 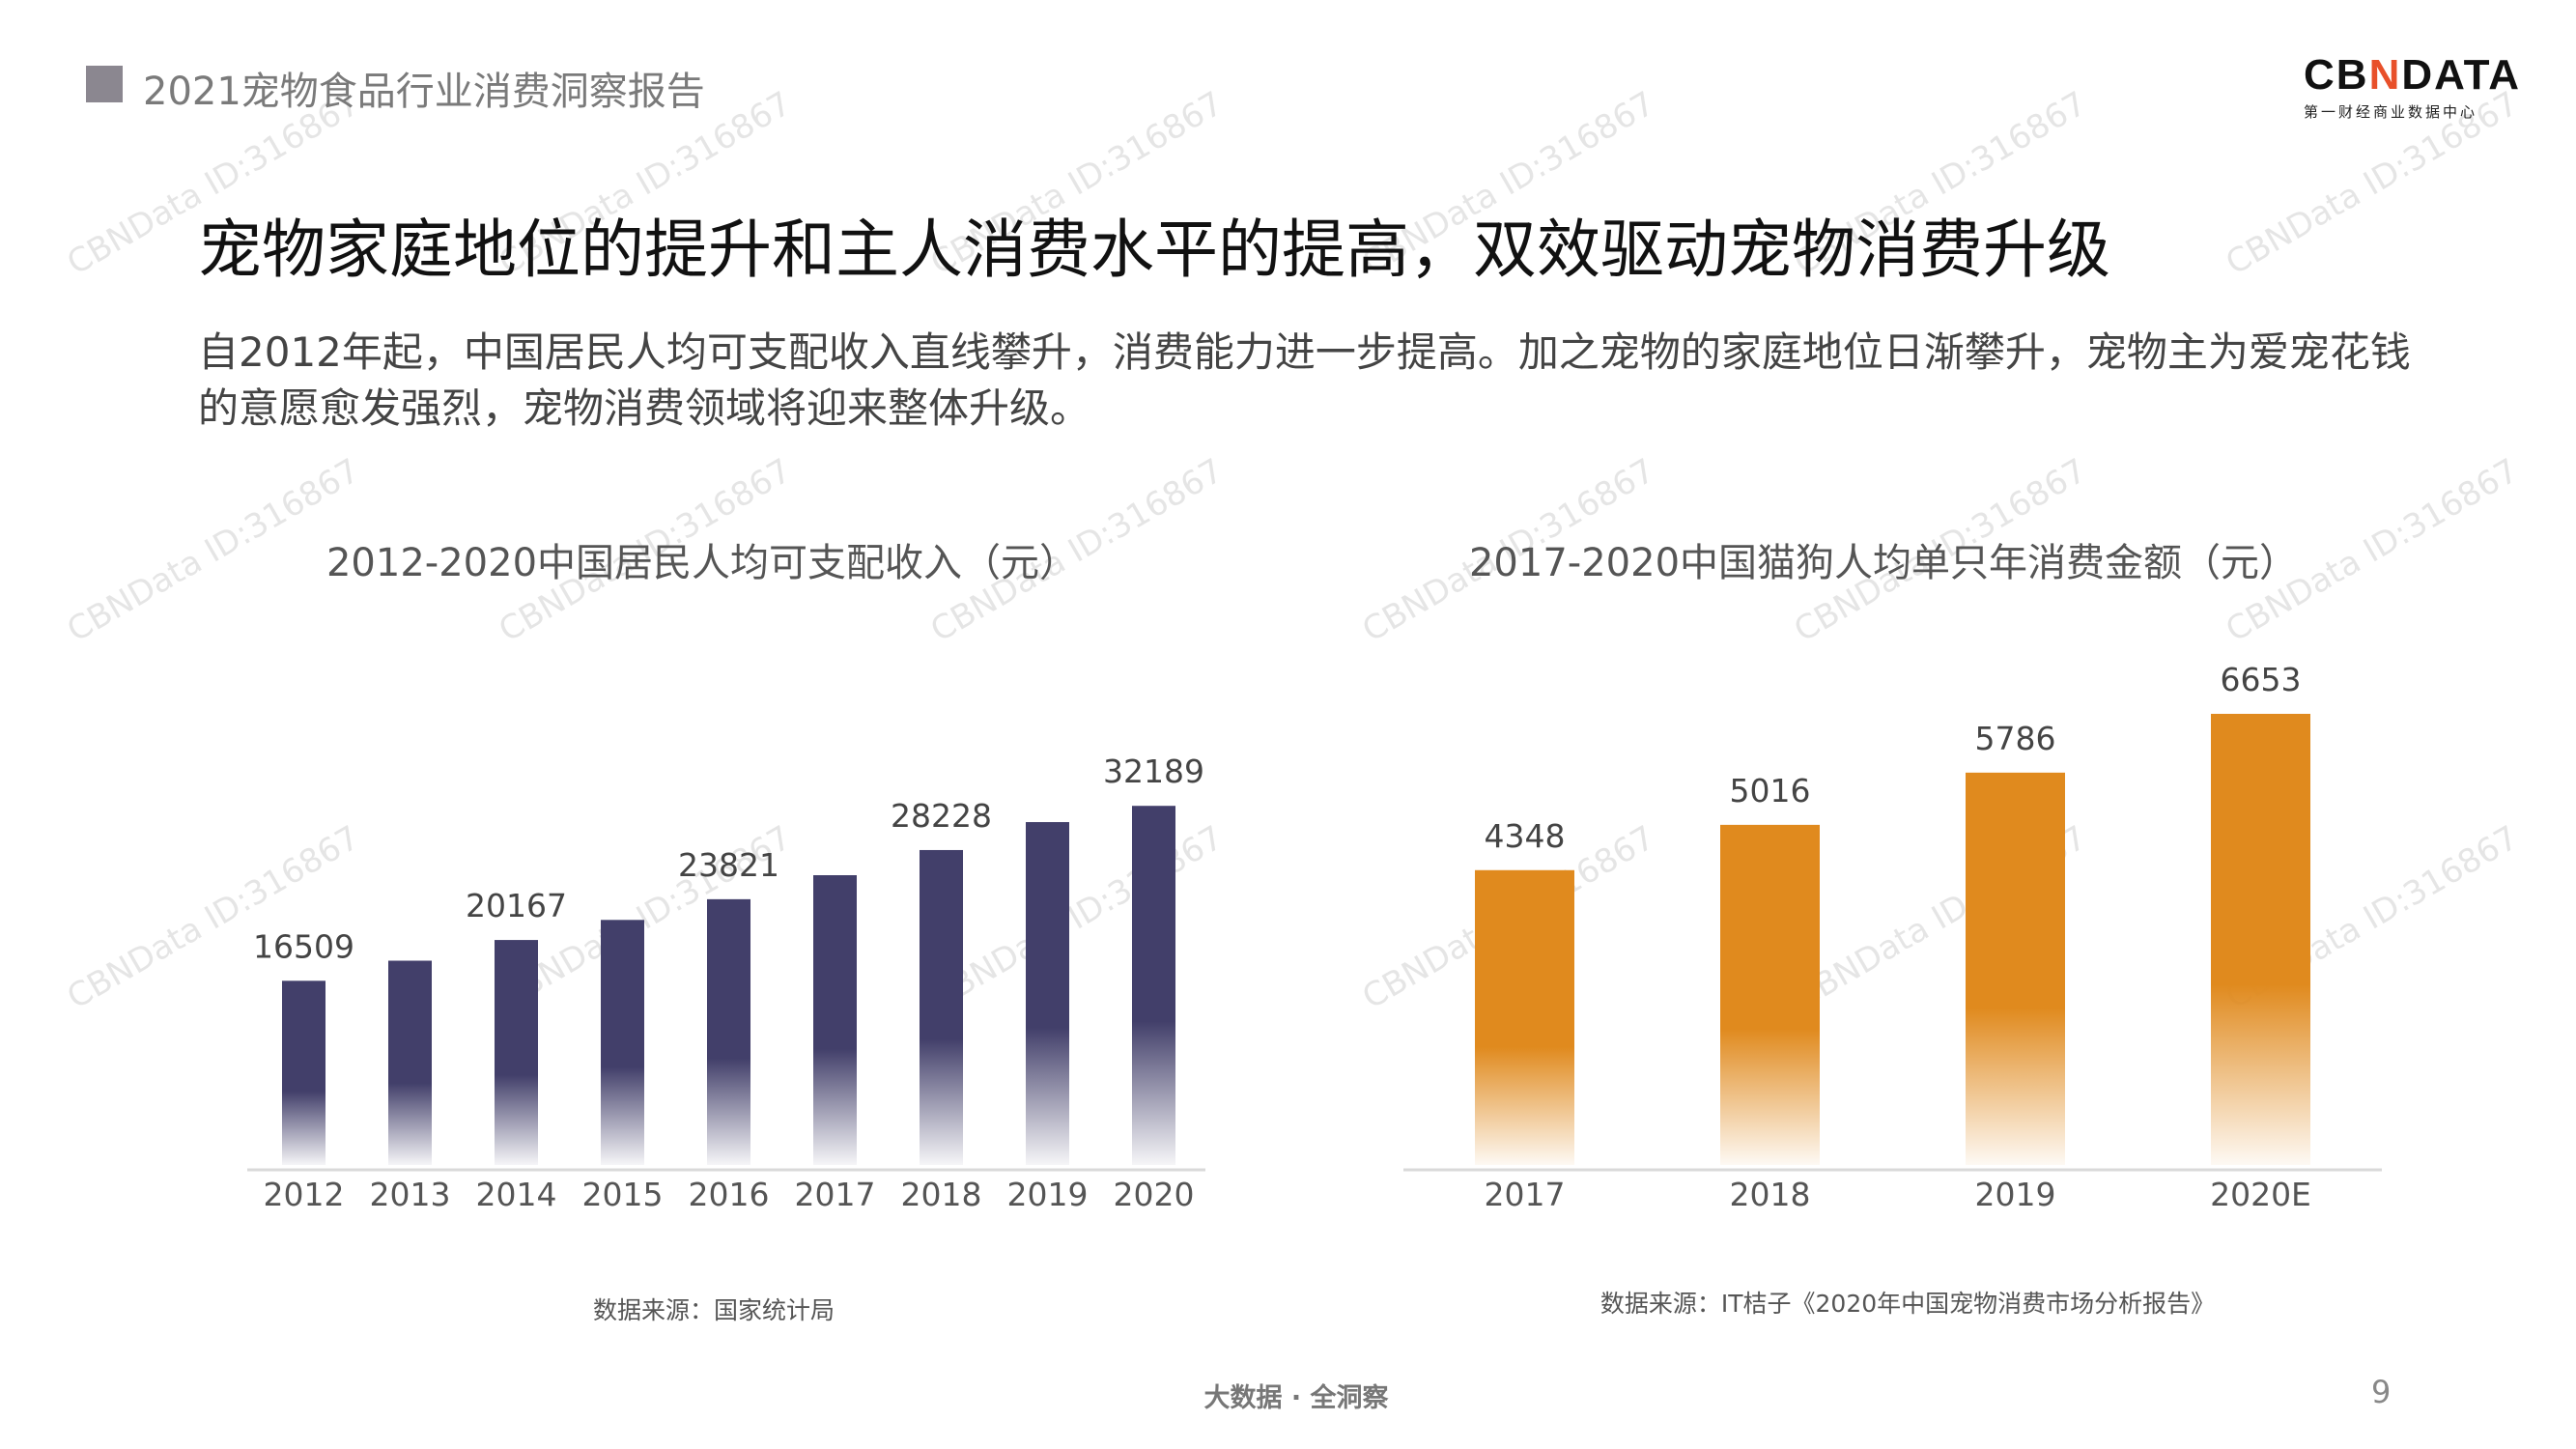 I want to click on bar-2015, so click(x=622, y=1042).